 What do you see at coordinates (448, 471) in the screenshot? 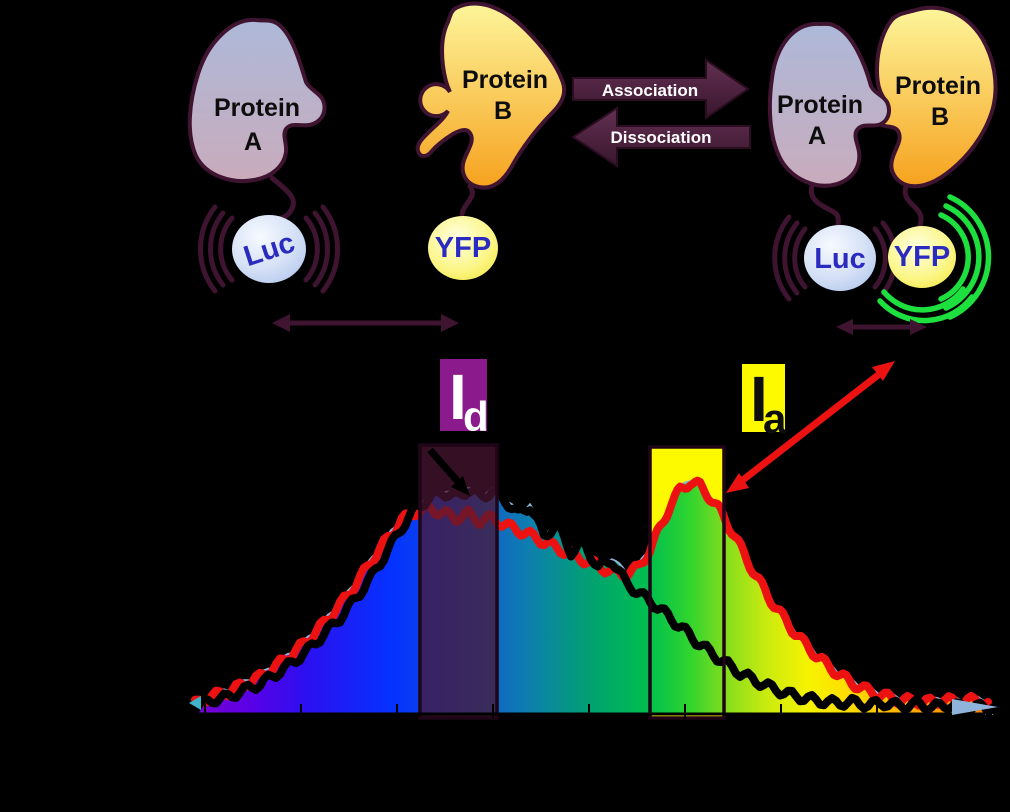
I see `donor-band-arrow` at bounding box center [448, 471].